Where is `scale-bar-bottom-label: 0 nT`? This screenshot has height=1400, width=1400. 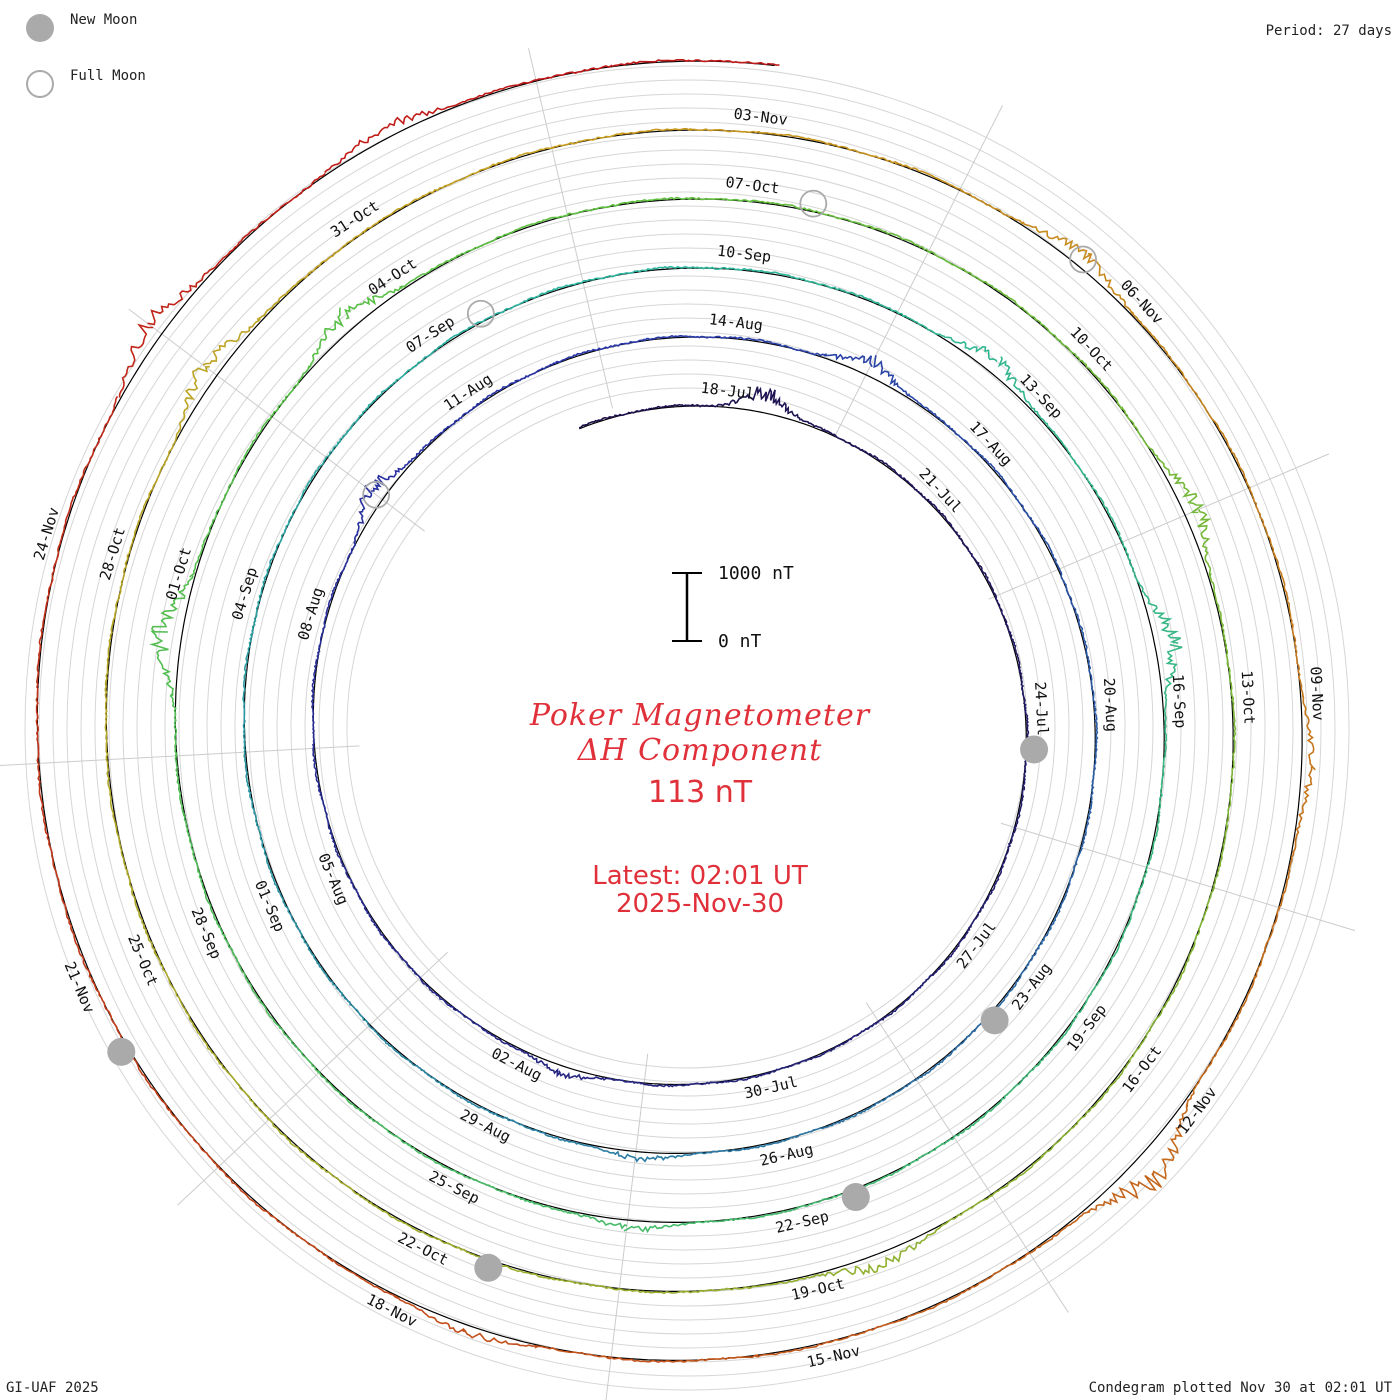 scale-bar-bottom-label: 0 nT is located at coordinates (740, 641).